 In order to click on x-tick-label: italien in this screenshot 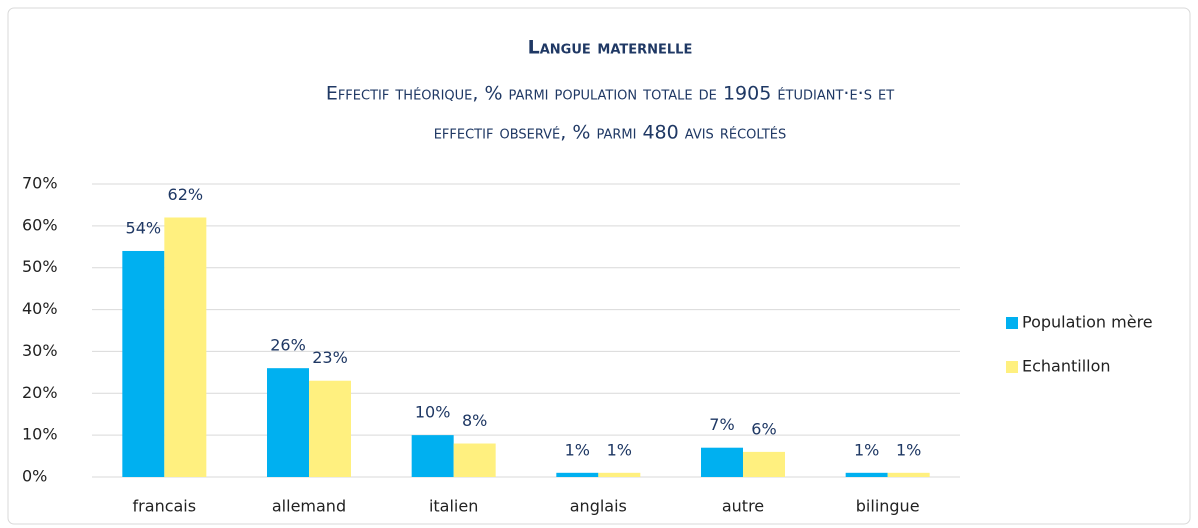, I will do `click(453, 506)`.